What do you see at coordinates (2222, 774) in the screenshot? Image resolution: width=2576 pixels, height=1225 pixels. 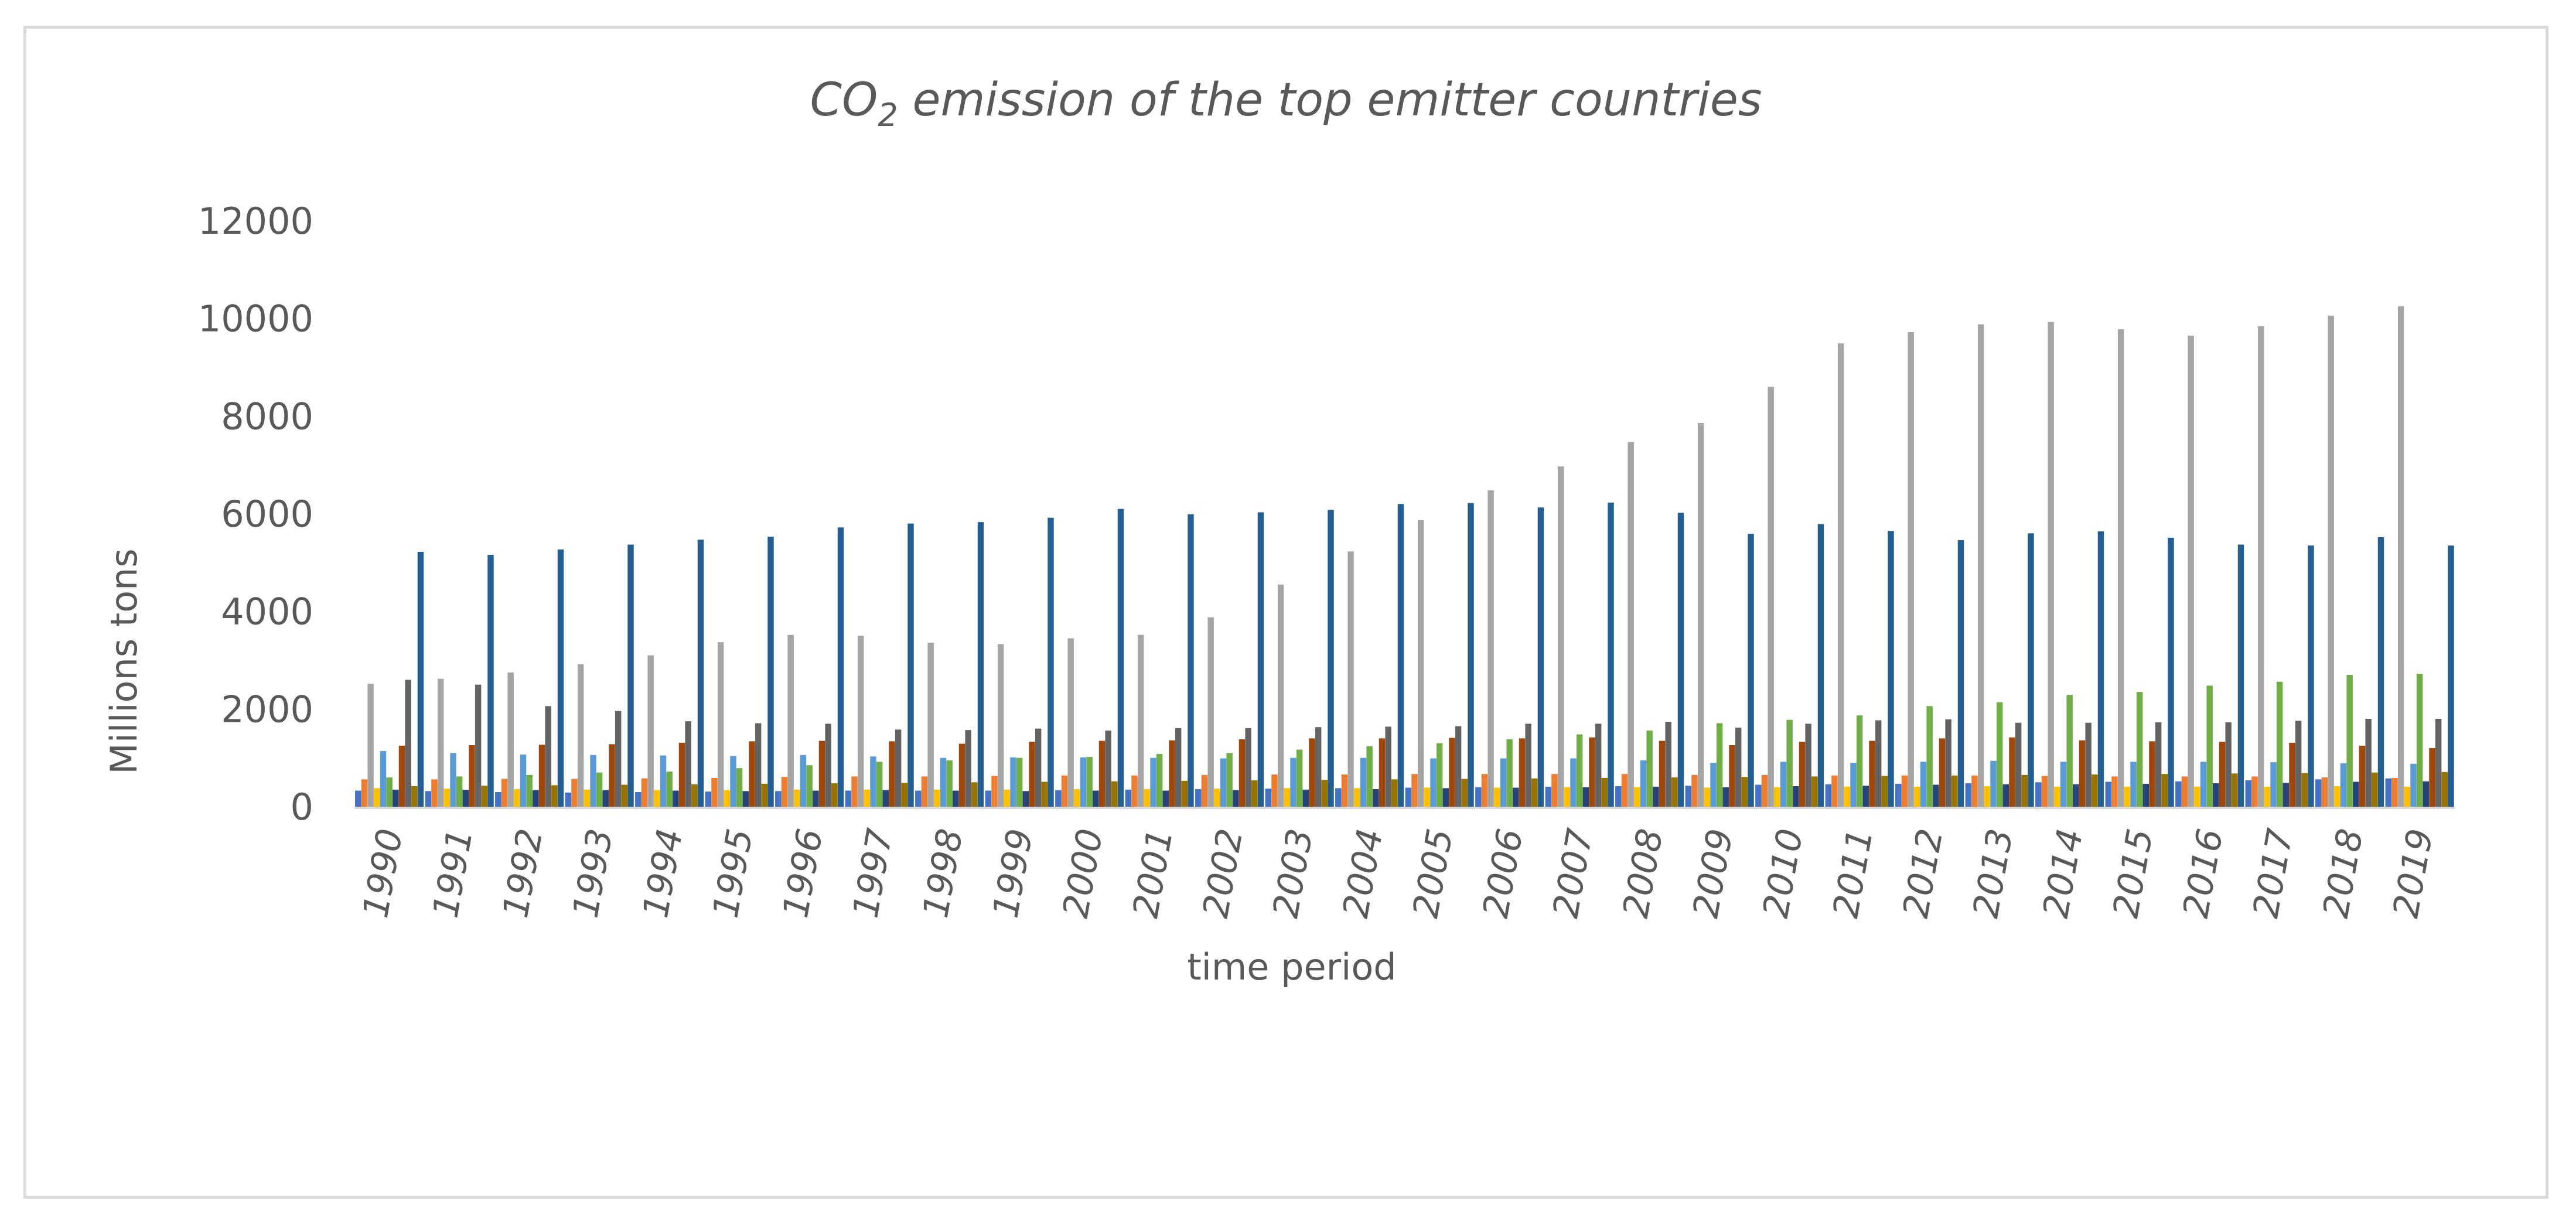 I see `bar-series-8-2016` at bounding box center [2222, 774].